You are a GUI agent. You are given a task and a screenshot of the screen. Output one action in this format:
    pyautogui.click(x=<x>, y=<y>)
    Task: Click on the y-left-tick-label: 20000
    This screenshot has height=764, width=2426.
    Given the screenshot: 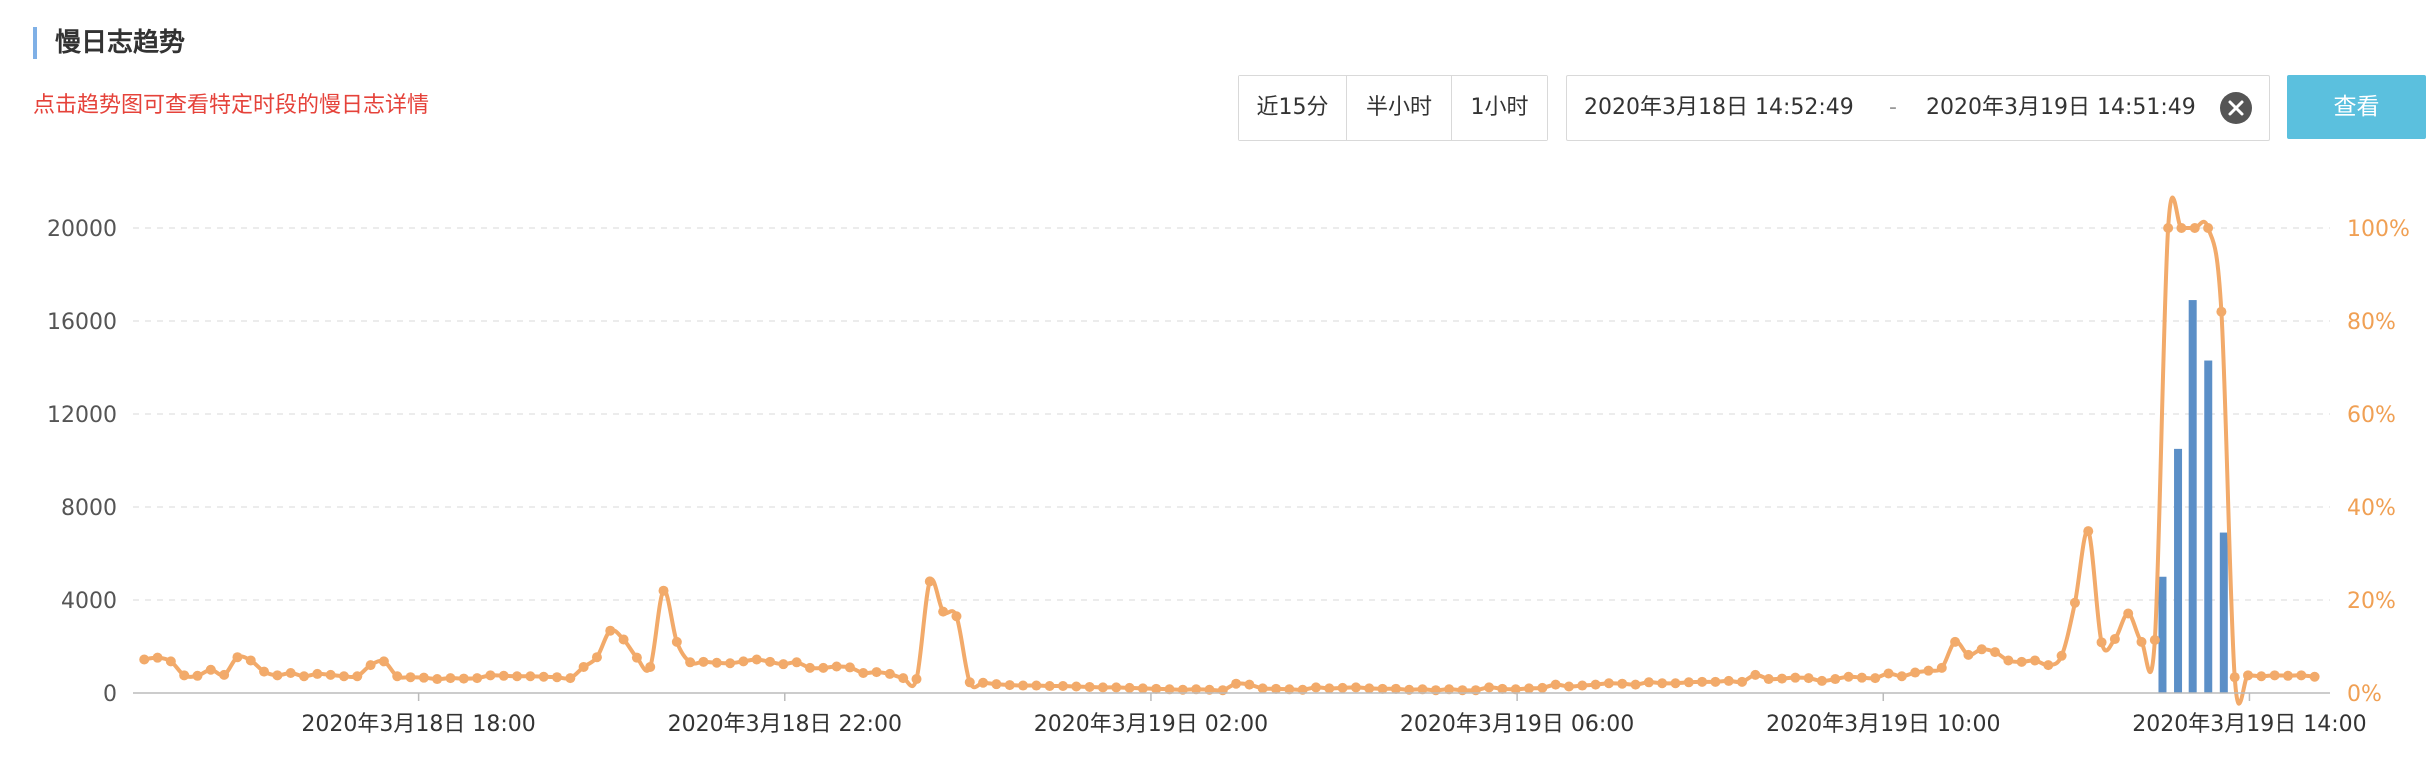 What is the action you would take?
    pyautogui.click(x=82, y=229)
    